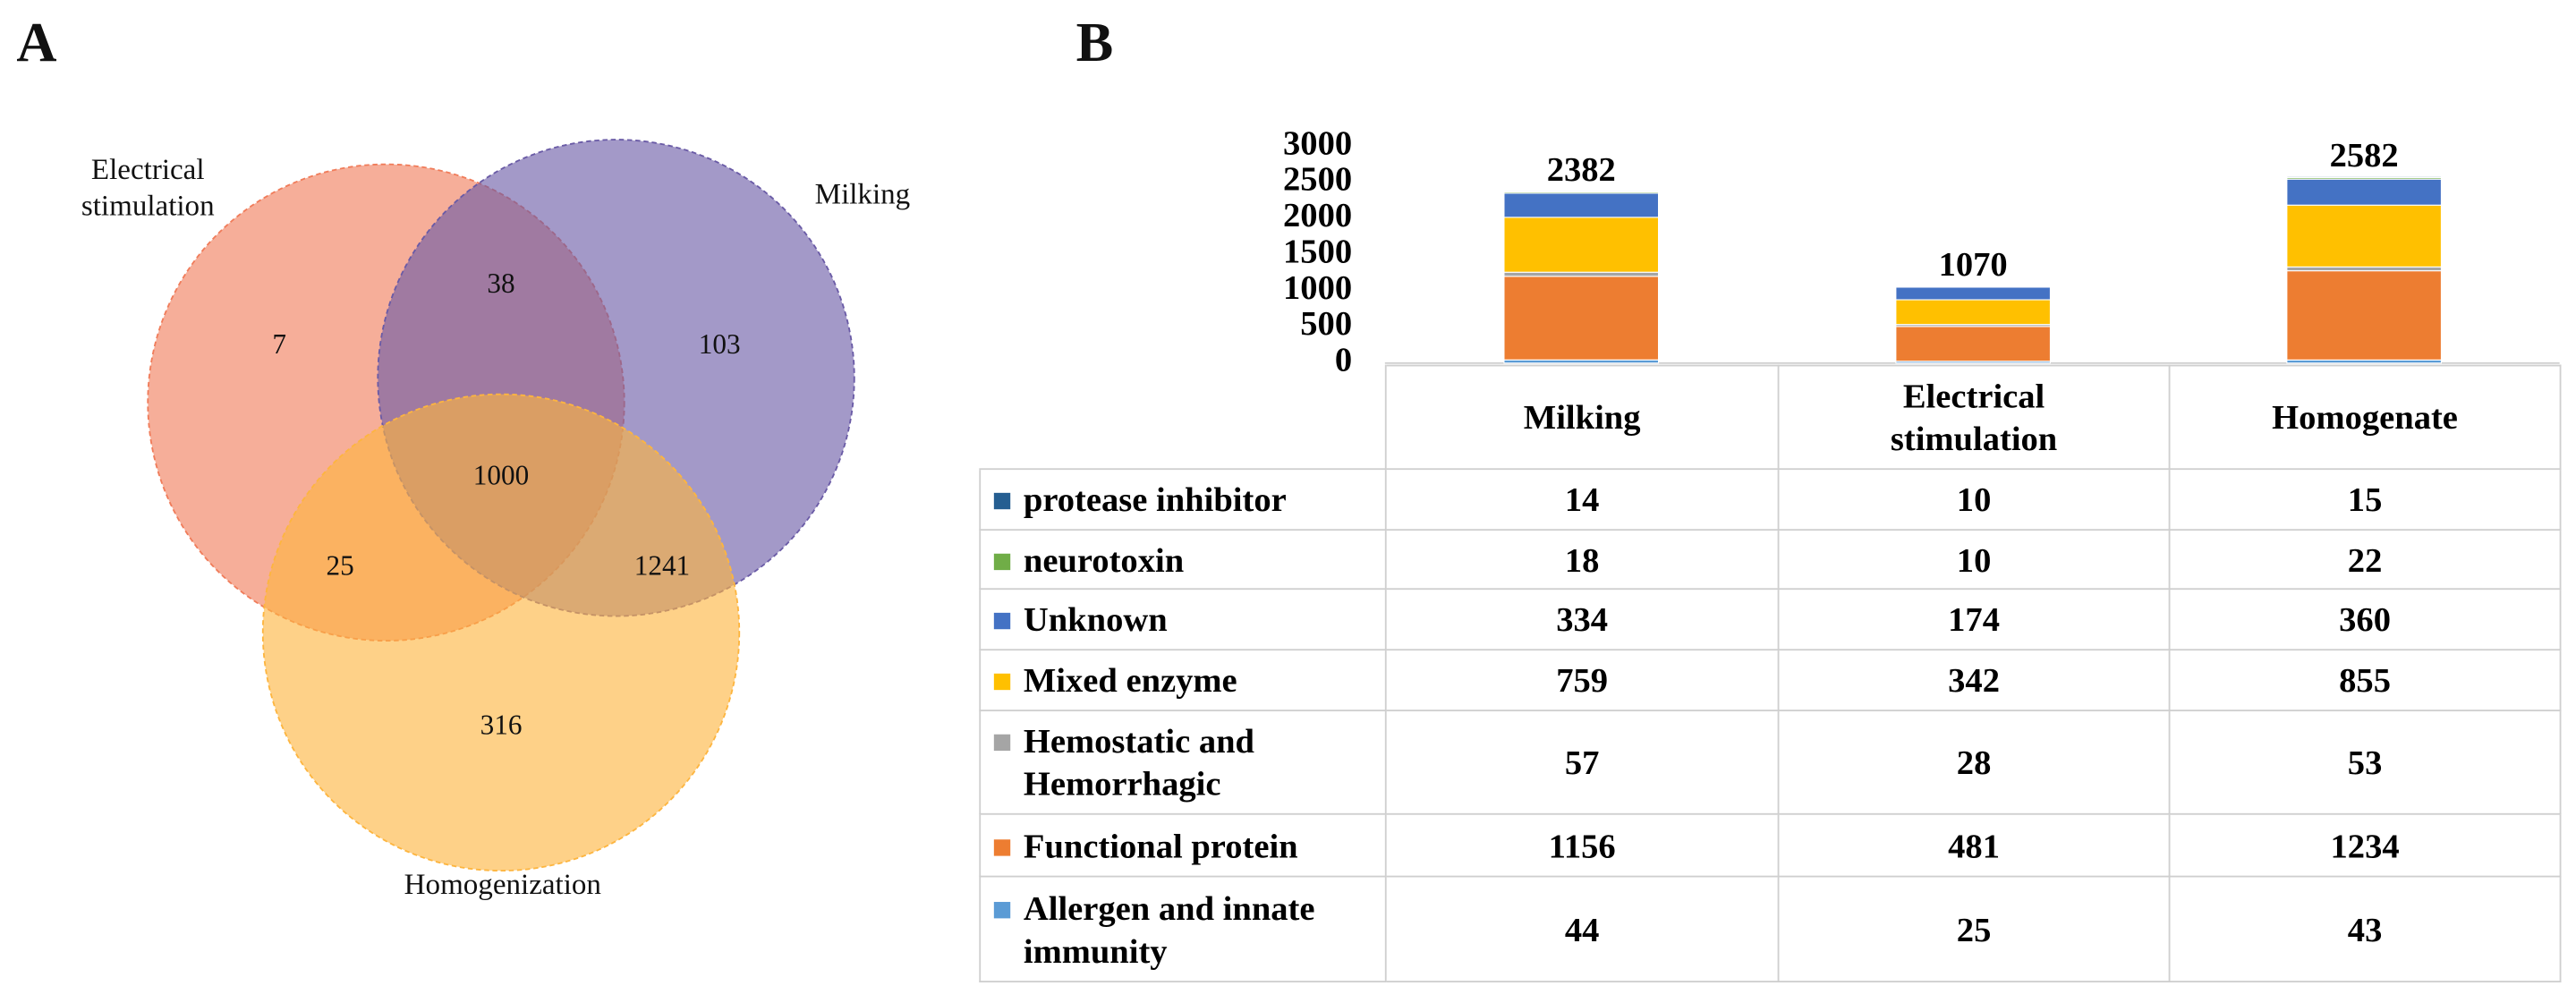 The height and width of the screenshot is (1003, 2576). Describe the element at coordinates (1317, 143) in the screenshot. I see `y-tick-label: 3000` at that location.